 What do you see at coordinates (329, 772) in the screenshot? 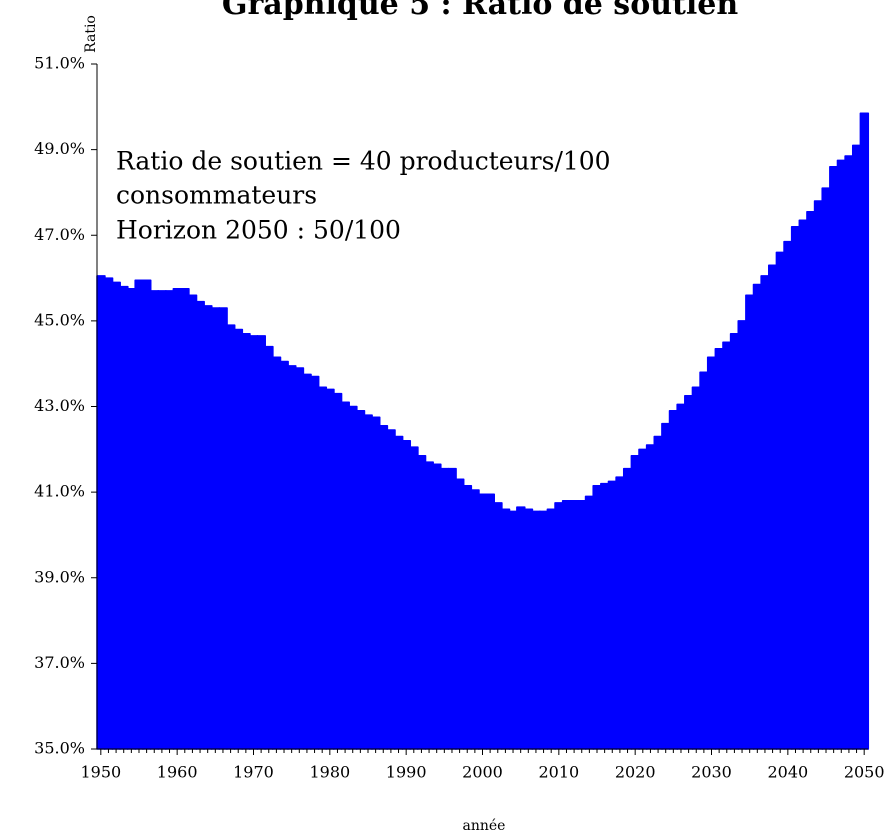
I see `x-tick-label: 1980` at bounding box center [329, 772].